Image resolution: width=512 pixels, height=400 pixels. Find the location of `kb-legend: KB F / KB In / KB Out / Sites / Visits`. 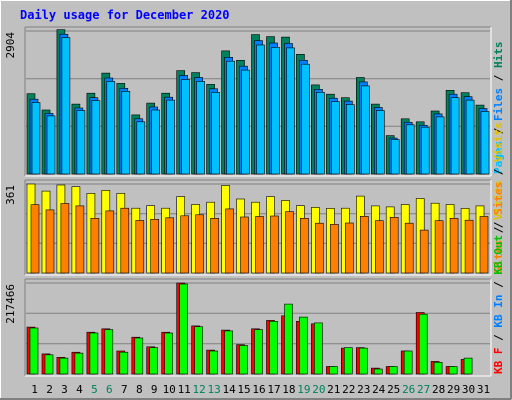

kb-legend: KB F / KB In / KB Out / Sites / Visits is located at coordinates (498, 248).